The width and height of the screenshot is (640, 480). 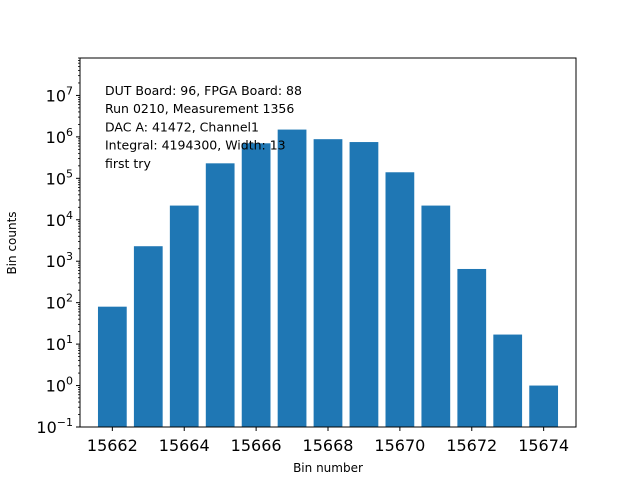 What do you see at coordinates (184, 445) in the screenshot?
I see `x-tick-label: 15664` at bounding box center [184, 445].